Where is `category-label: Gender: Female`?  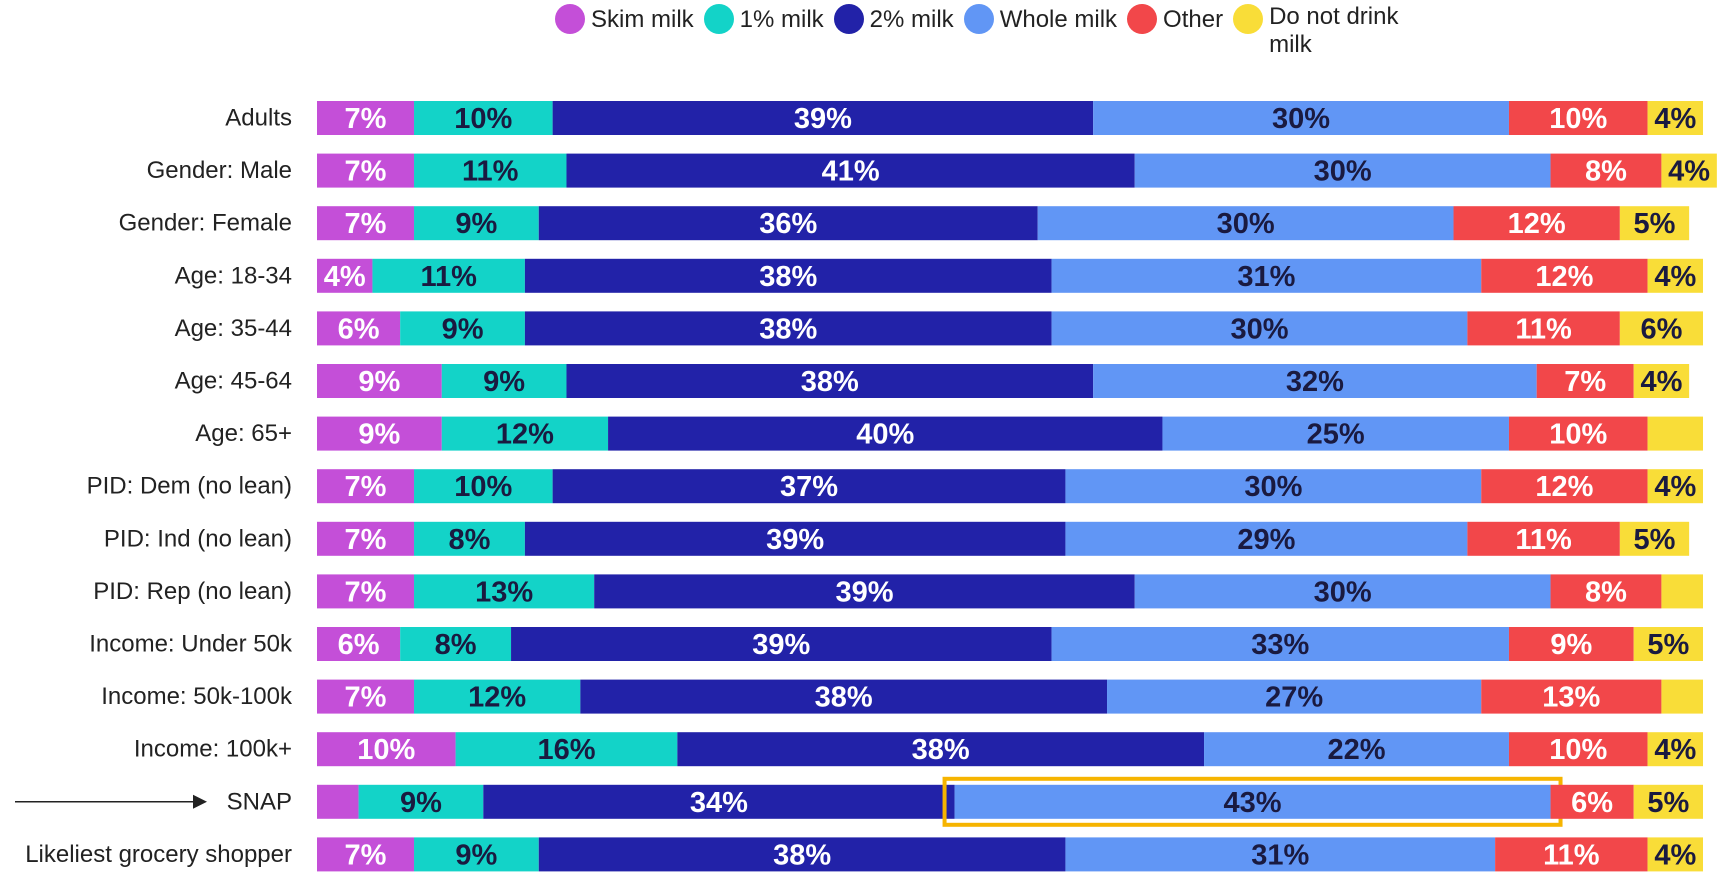 category-label: Gender: Female is located at coordinates (205, 223).